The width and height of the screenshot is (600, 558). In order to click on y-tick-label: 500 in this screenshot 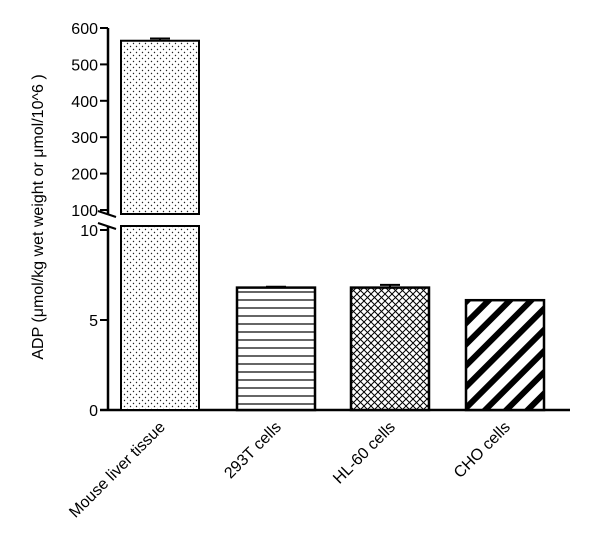, I will do `click(84, 65)`.